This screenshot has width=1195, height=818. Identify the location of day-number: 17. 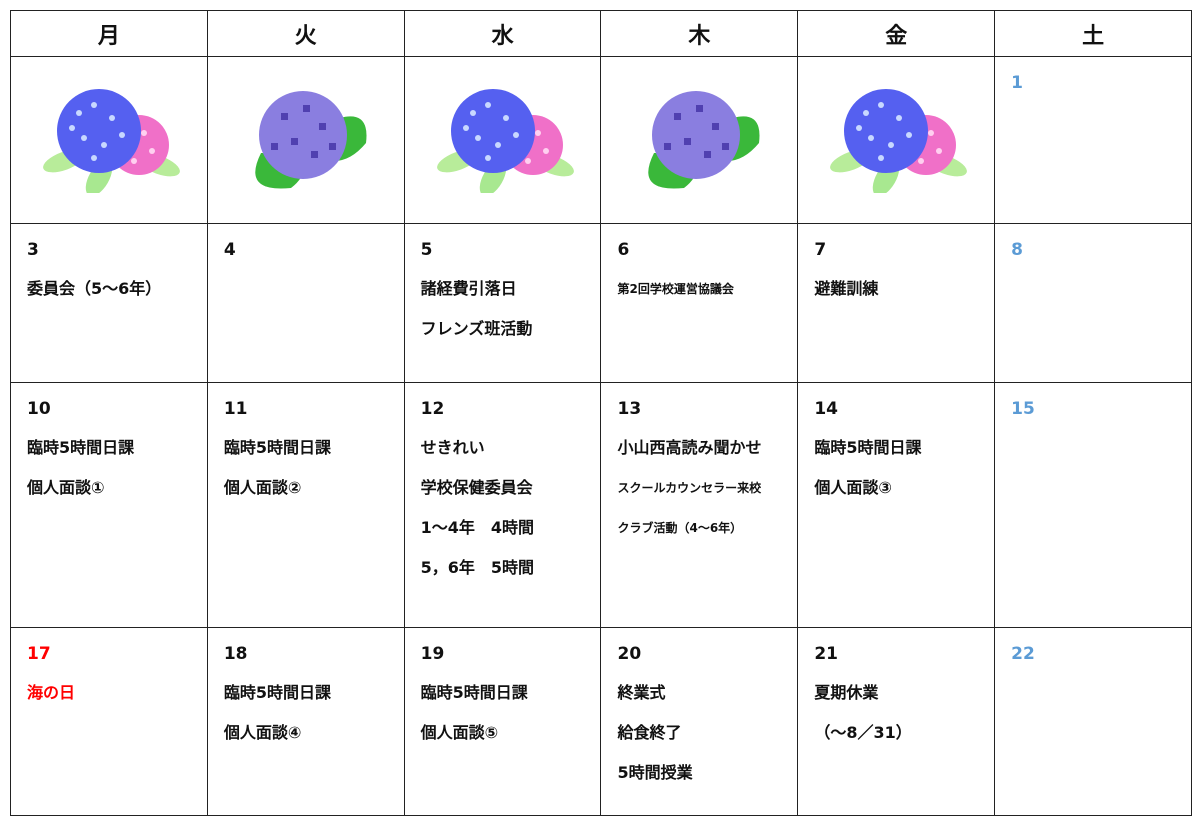
(39, 654).